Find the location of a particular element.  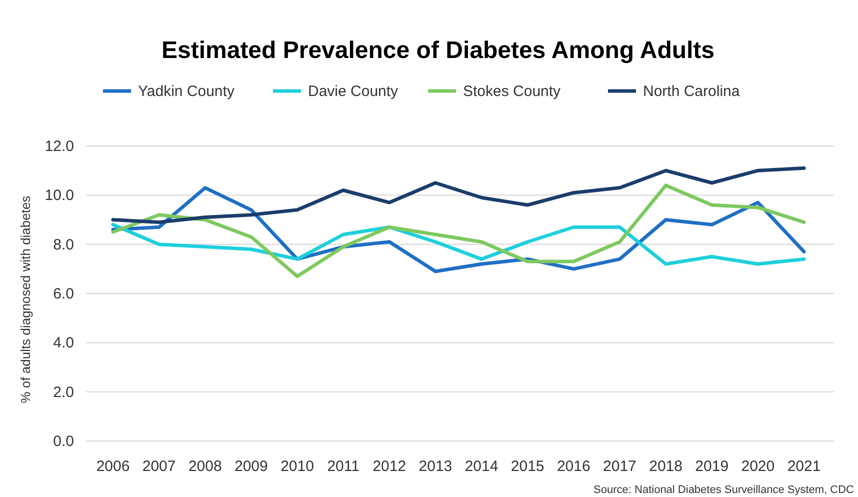

chart-title: Estimated Prevalence of Diabetes Among Adults is located at coordinates (438, 50).